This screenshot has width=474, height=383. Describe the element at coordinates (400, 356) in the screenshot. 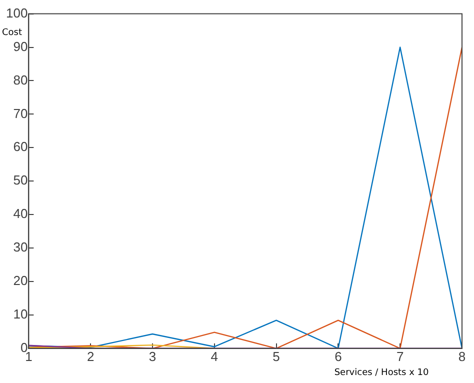

I see `x-tick-label: 7` at that location.